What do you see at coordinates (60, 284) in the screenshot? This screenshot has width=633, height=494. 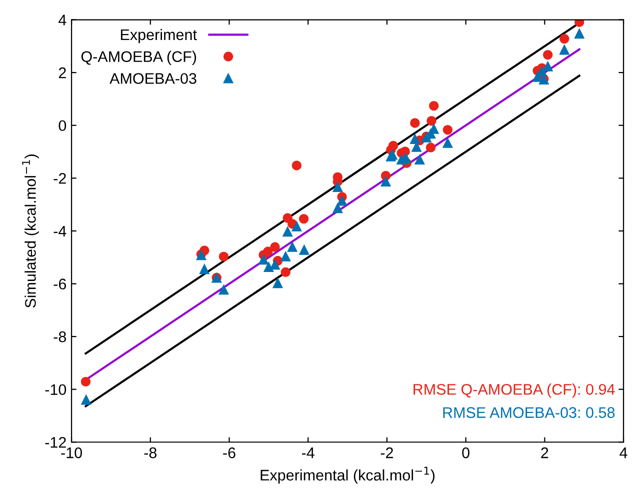 I see `y-tick-label: -6` at bounding box center [60, 284].